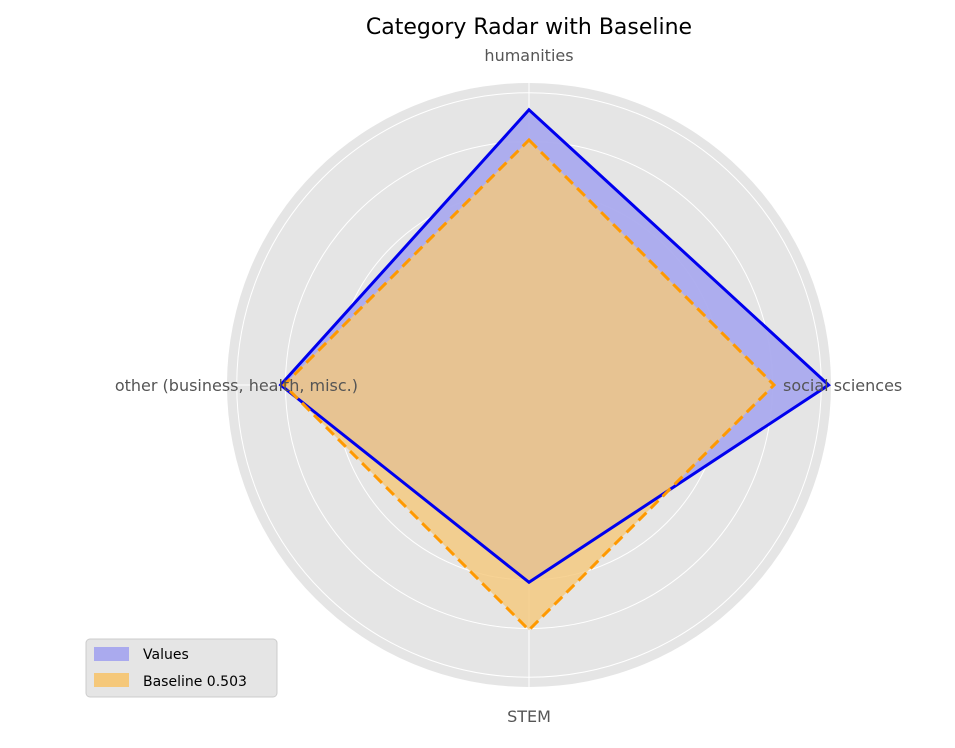 This screenshot has height=748, width=955. What do you see at coordinates (528, 55) in the screenshot?
I see `axis-label-humanities: humanities` at bounding box center [528, 55].